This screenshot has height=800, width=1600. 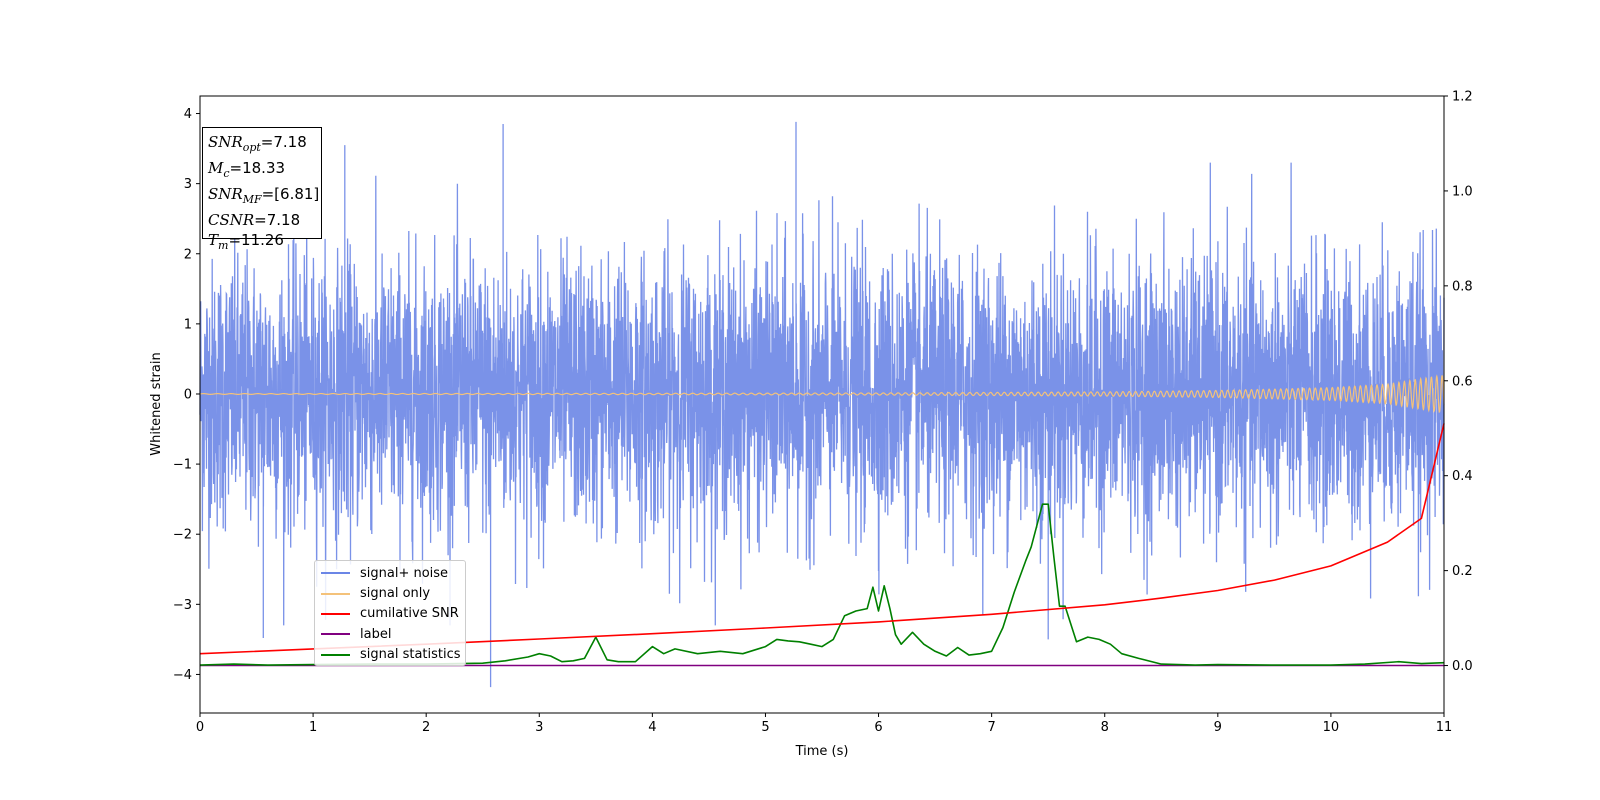 What do you see at coordinates (539, 727) in the screenshot?
I see `x-tick-label: 3` at bounding box center [539, 727].